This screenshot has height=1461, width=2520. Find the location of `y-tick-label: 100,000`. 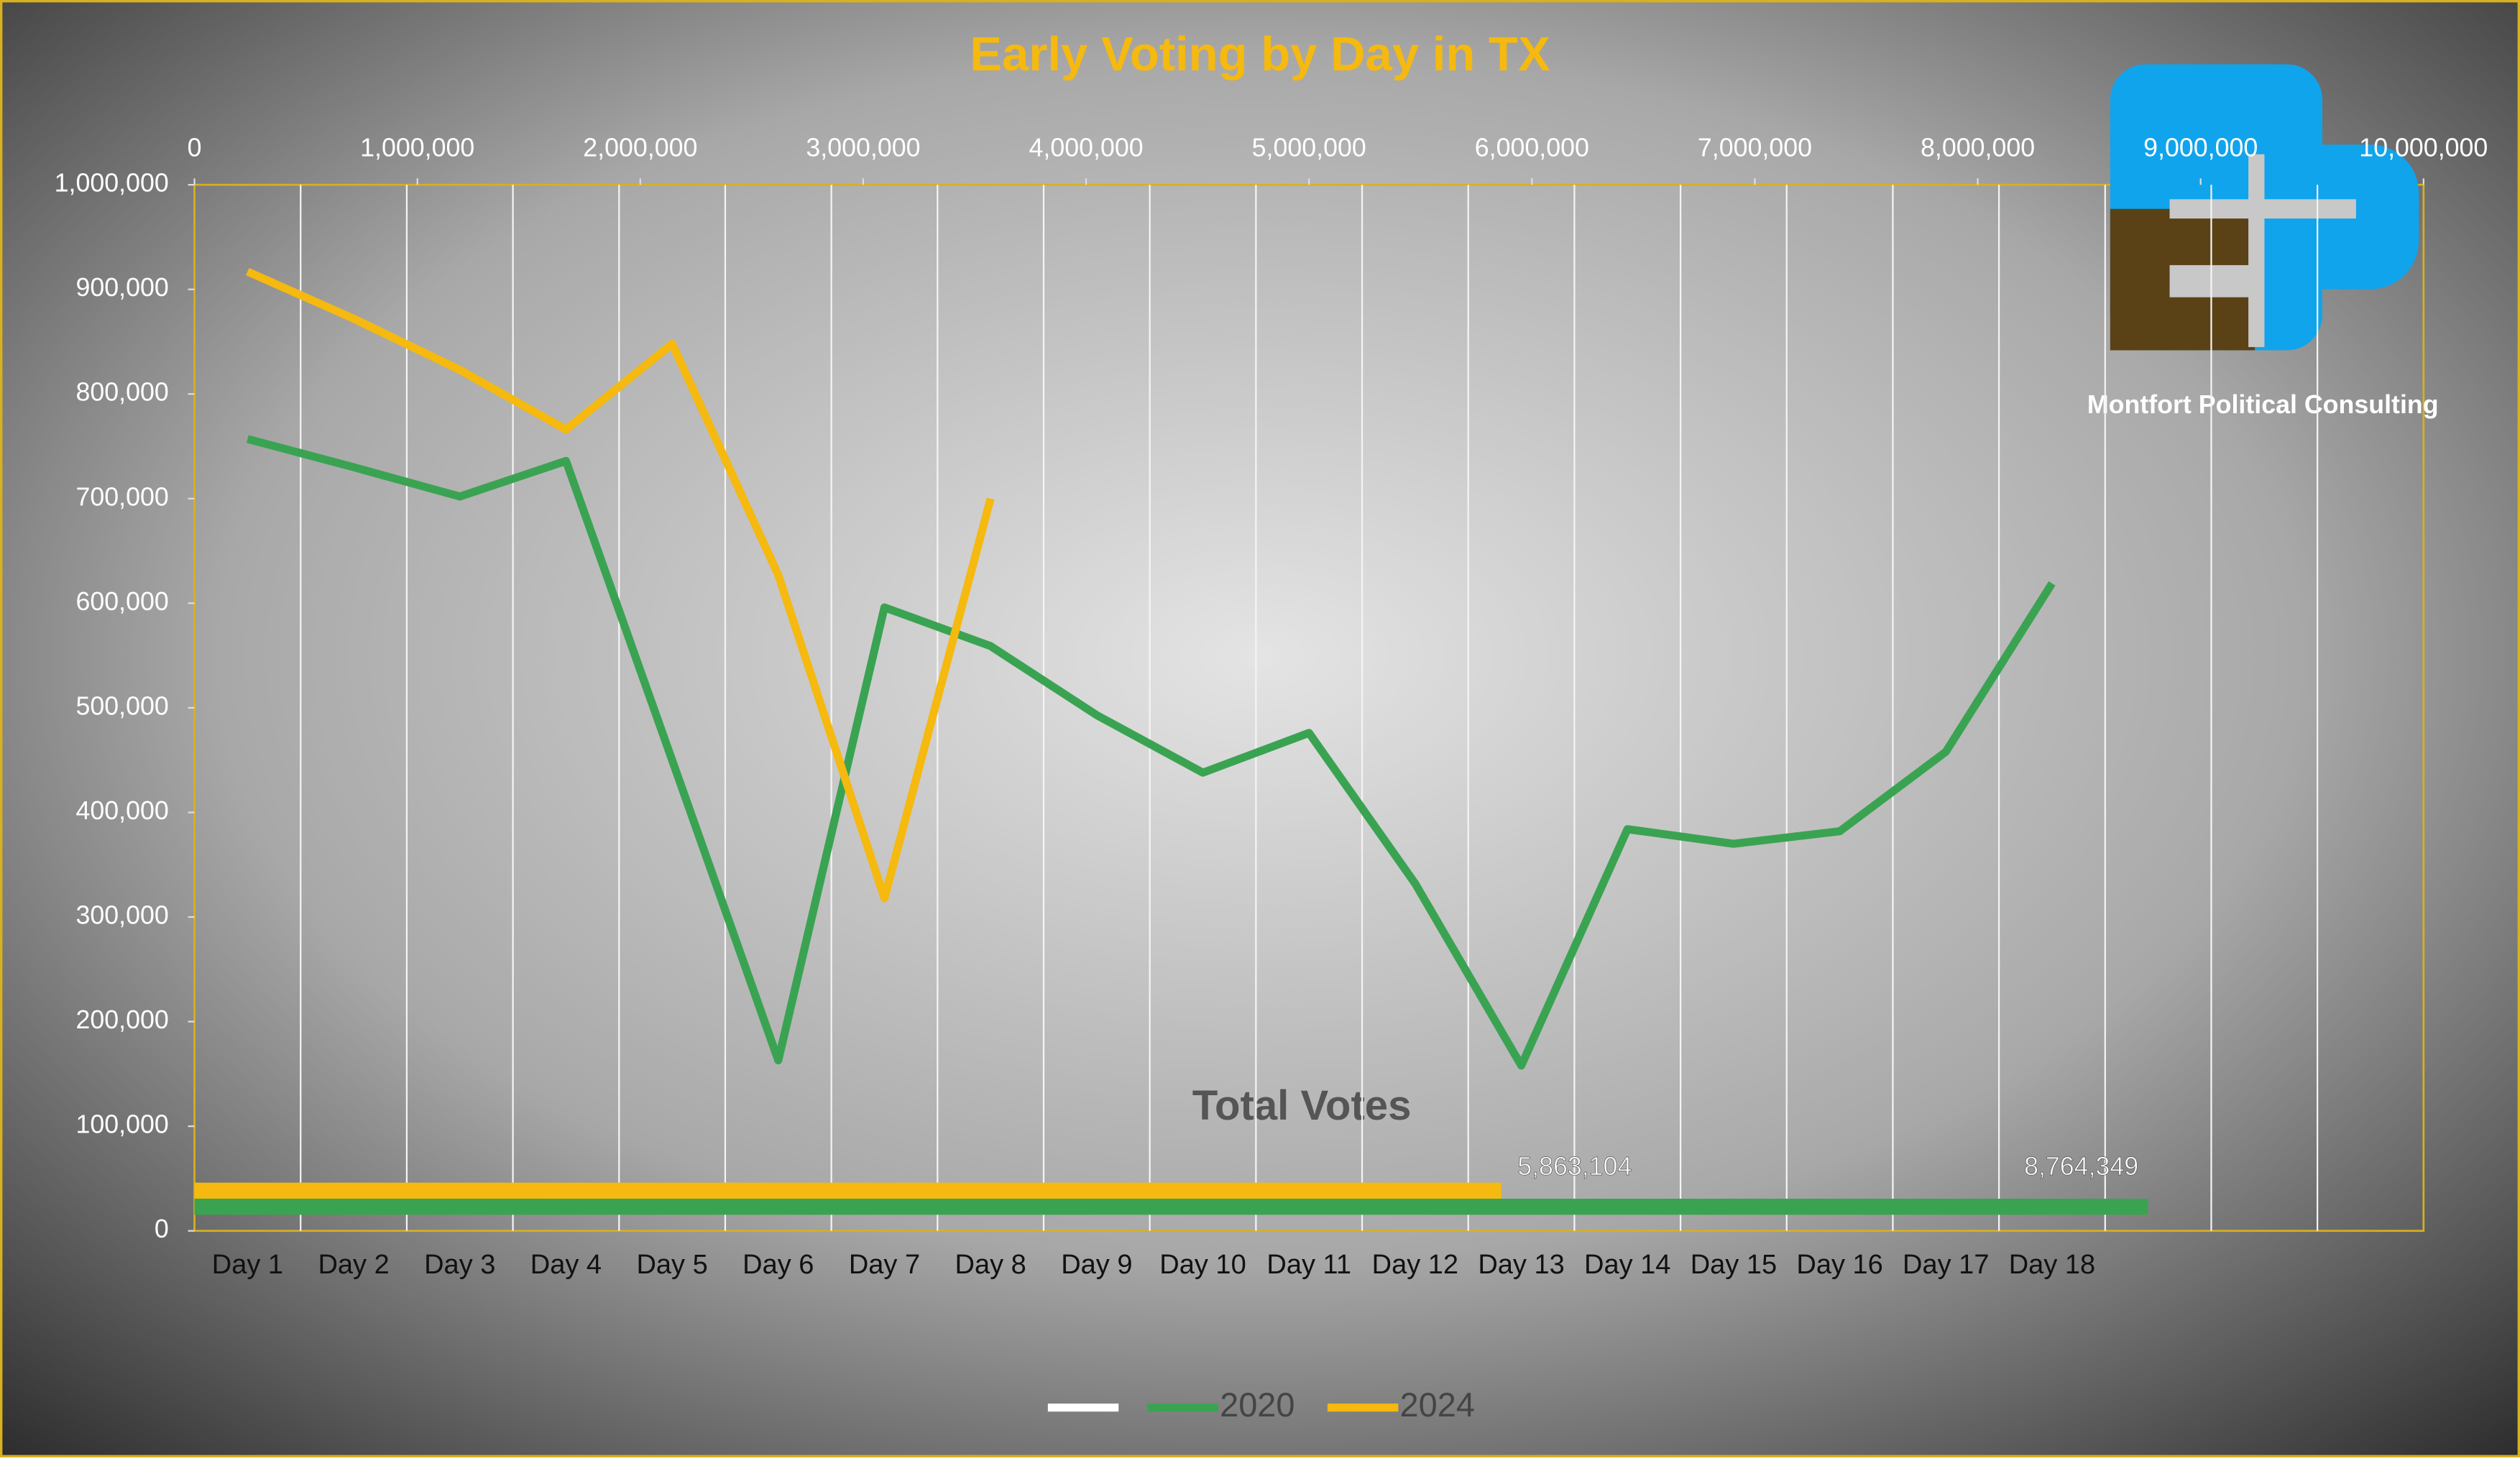

y-tick-label: 100,000 is located at coordinates (121, 1125).